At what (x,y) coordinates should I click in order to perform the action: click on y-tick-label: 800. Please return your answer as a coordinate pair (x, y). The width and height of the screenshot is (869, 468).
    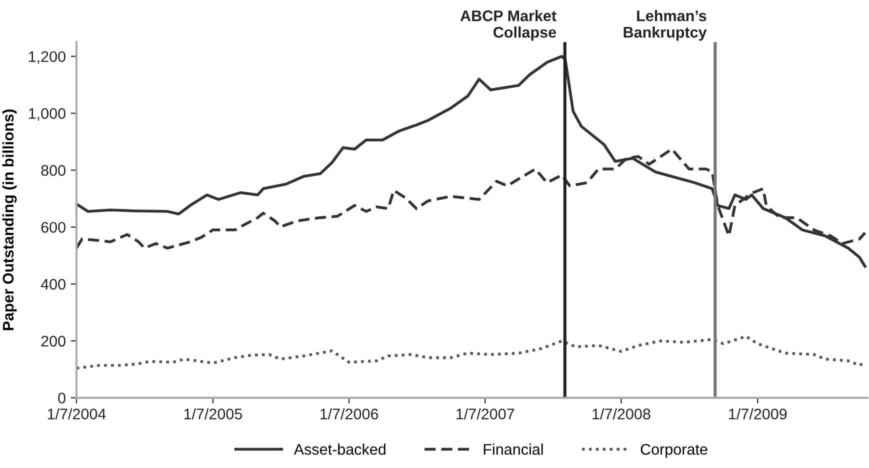
    Looking at the image, I should click on (53, 170).